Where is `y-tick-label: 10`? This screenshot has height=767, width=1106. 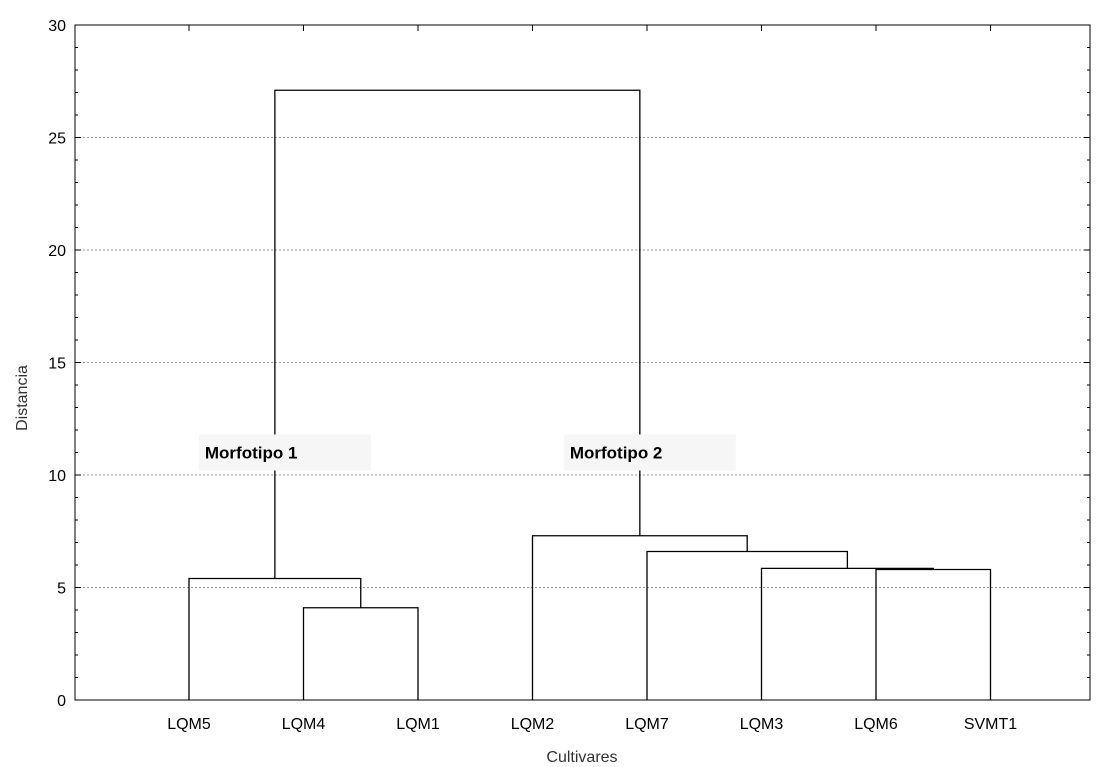
y-tick-label: 10 is located at coordinates (57, 476).